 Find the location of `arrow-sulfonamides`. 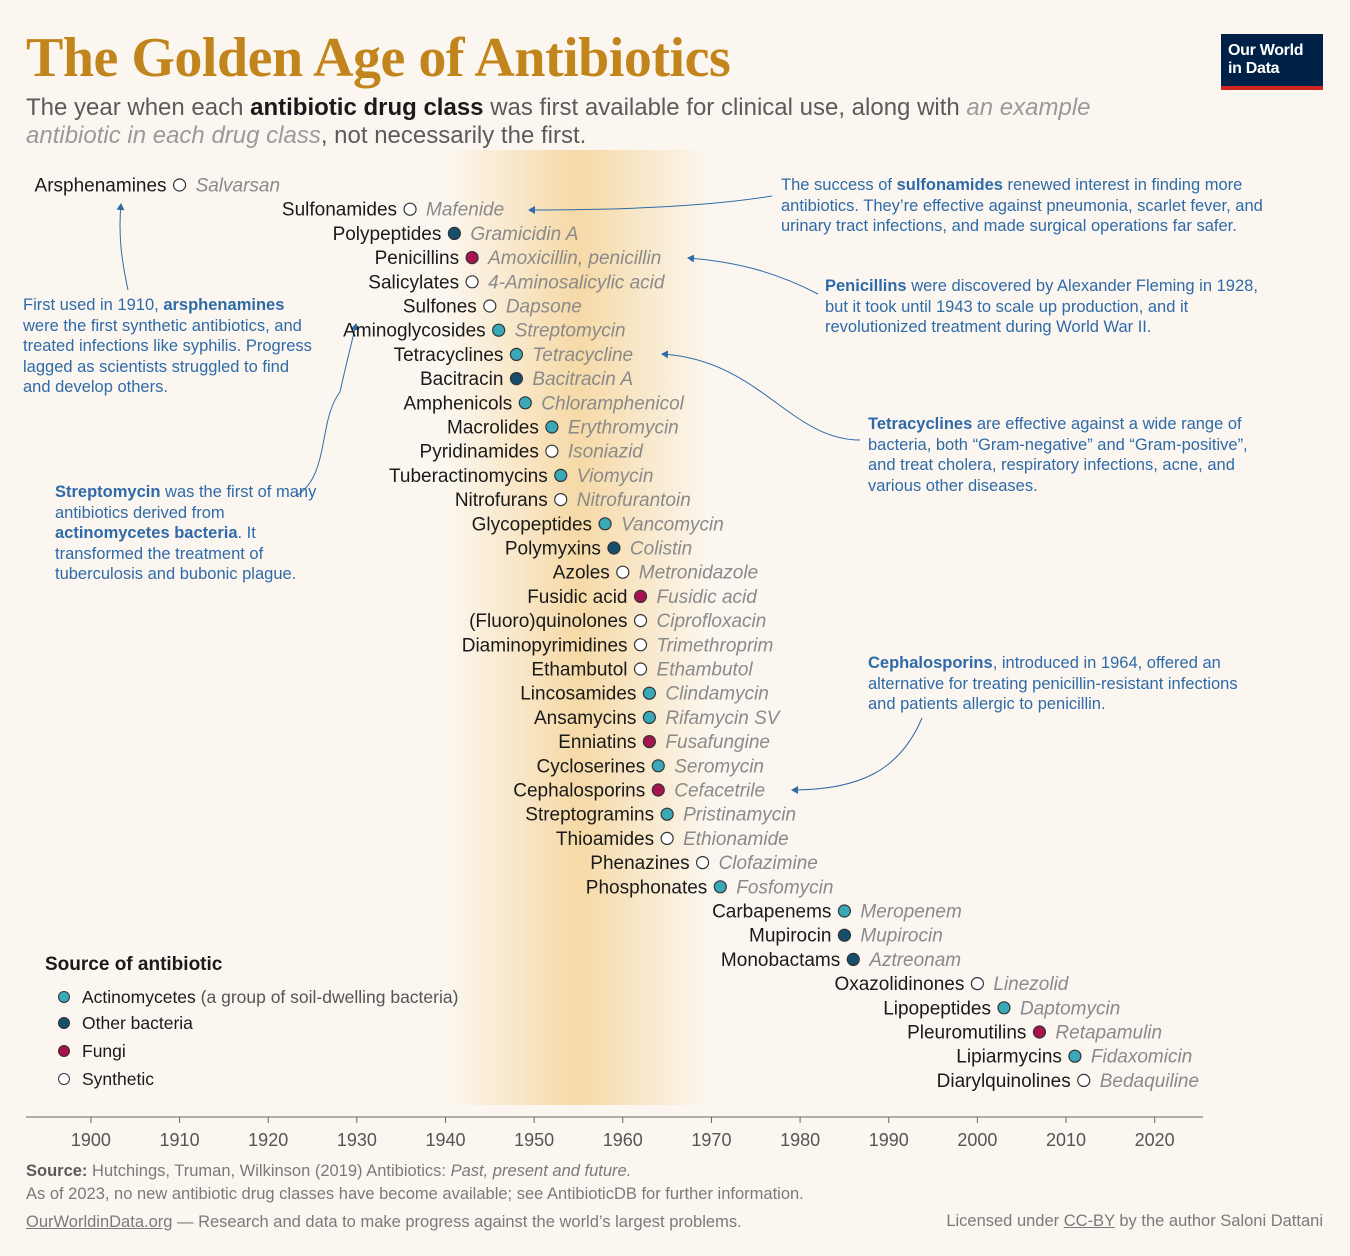

arrow-sulfonamides is located at coordinates (650, 204).